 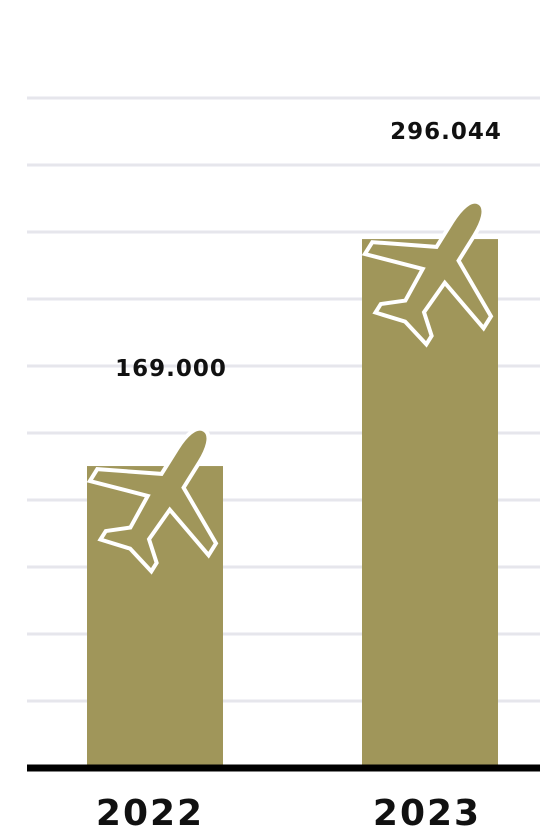 What do you see at coordinates (446, 132) in the screenshot?
I see `value-label-2023: 296.044` at bounding box center [446, 132].